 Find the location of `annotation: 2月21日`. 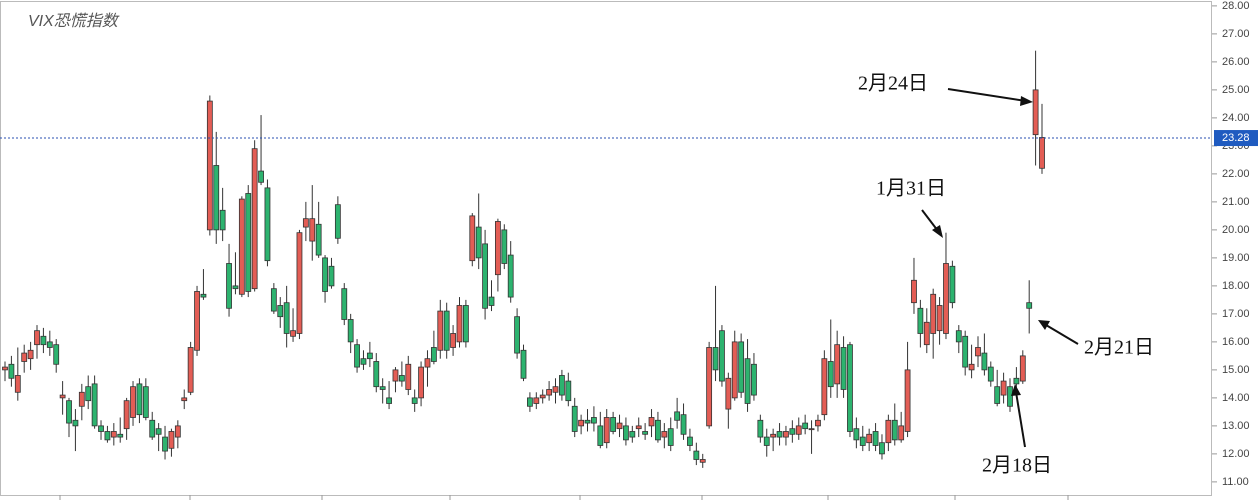

annotation: 2月21日 is located at coordinates (1119, 348).